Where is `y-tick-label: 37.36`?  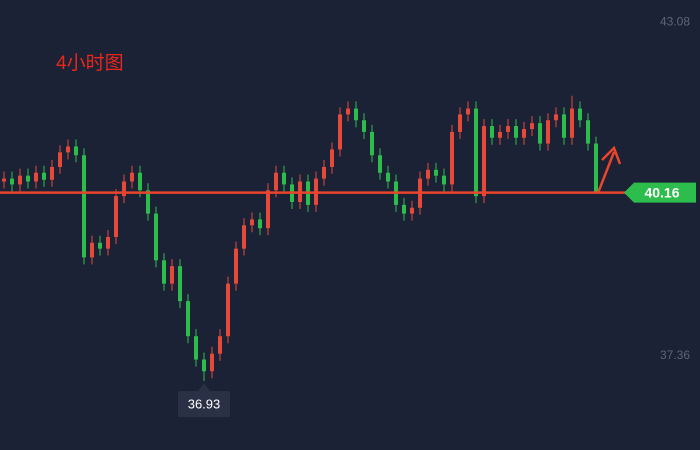
y-tick-label: 37.36 is located at coordinates (675, 355).